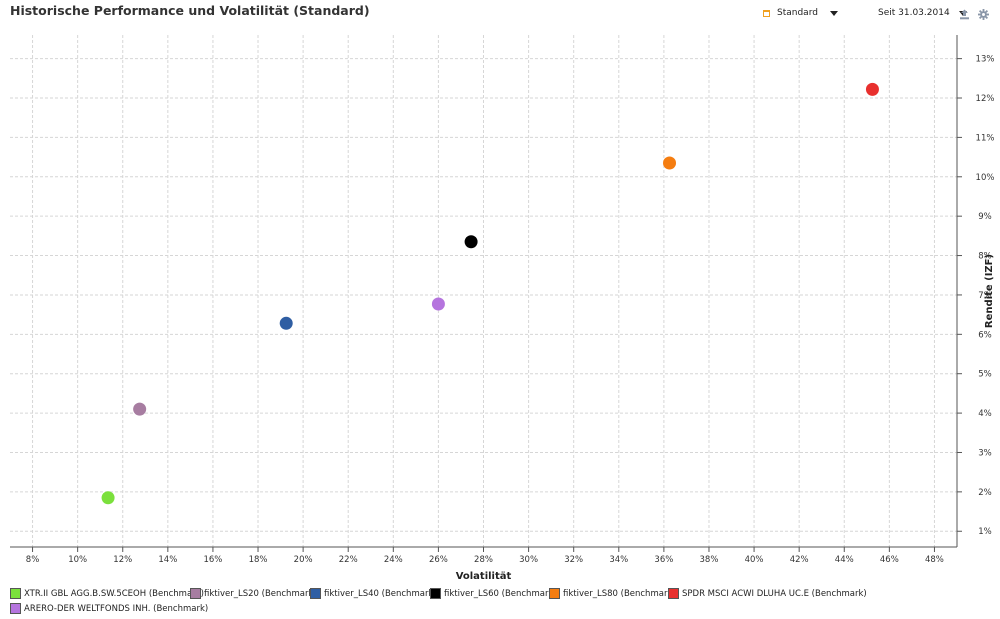  I want to click on x-tick-label: 46%, so click(889, 560).